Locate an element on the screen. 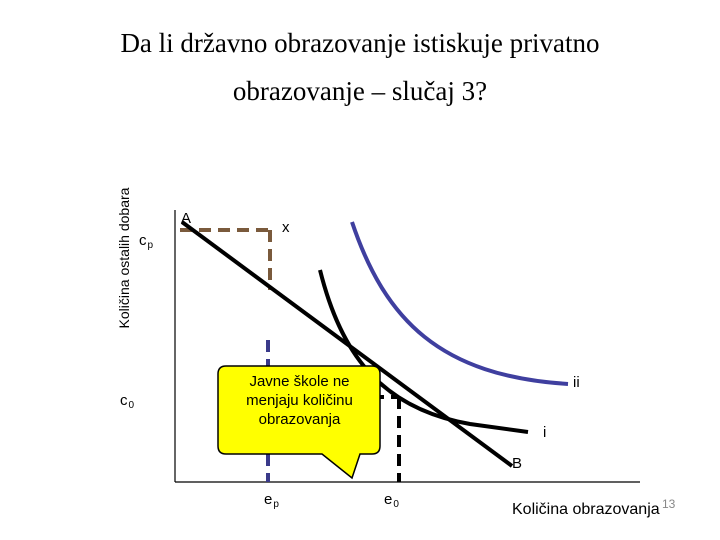 The height and width of the screenshot is (540, 720). callout-bubble is located at coordinates (299, 422).